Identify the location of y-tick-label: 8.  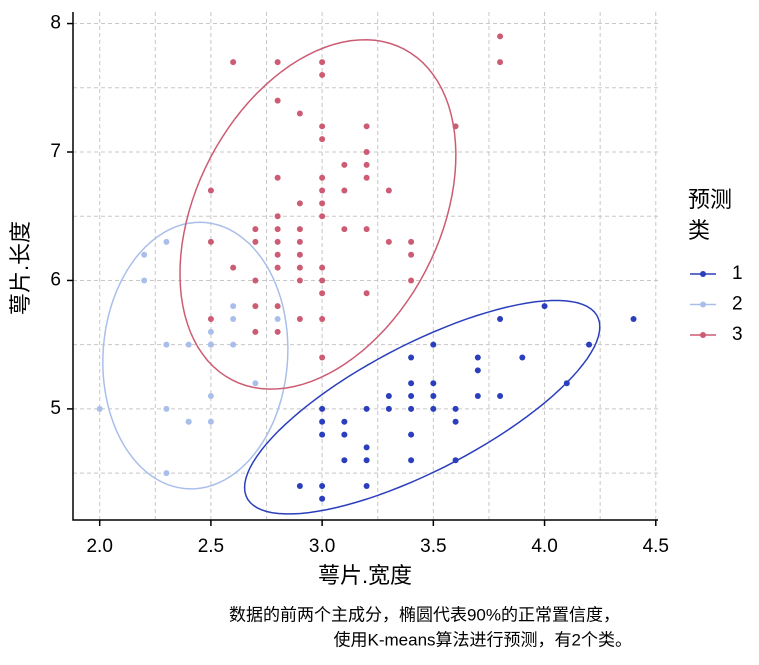
(55, 23).